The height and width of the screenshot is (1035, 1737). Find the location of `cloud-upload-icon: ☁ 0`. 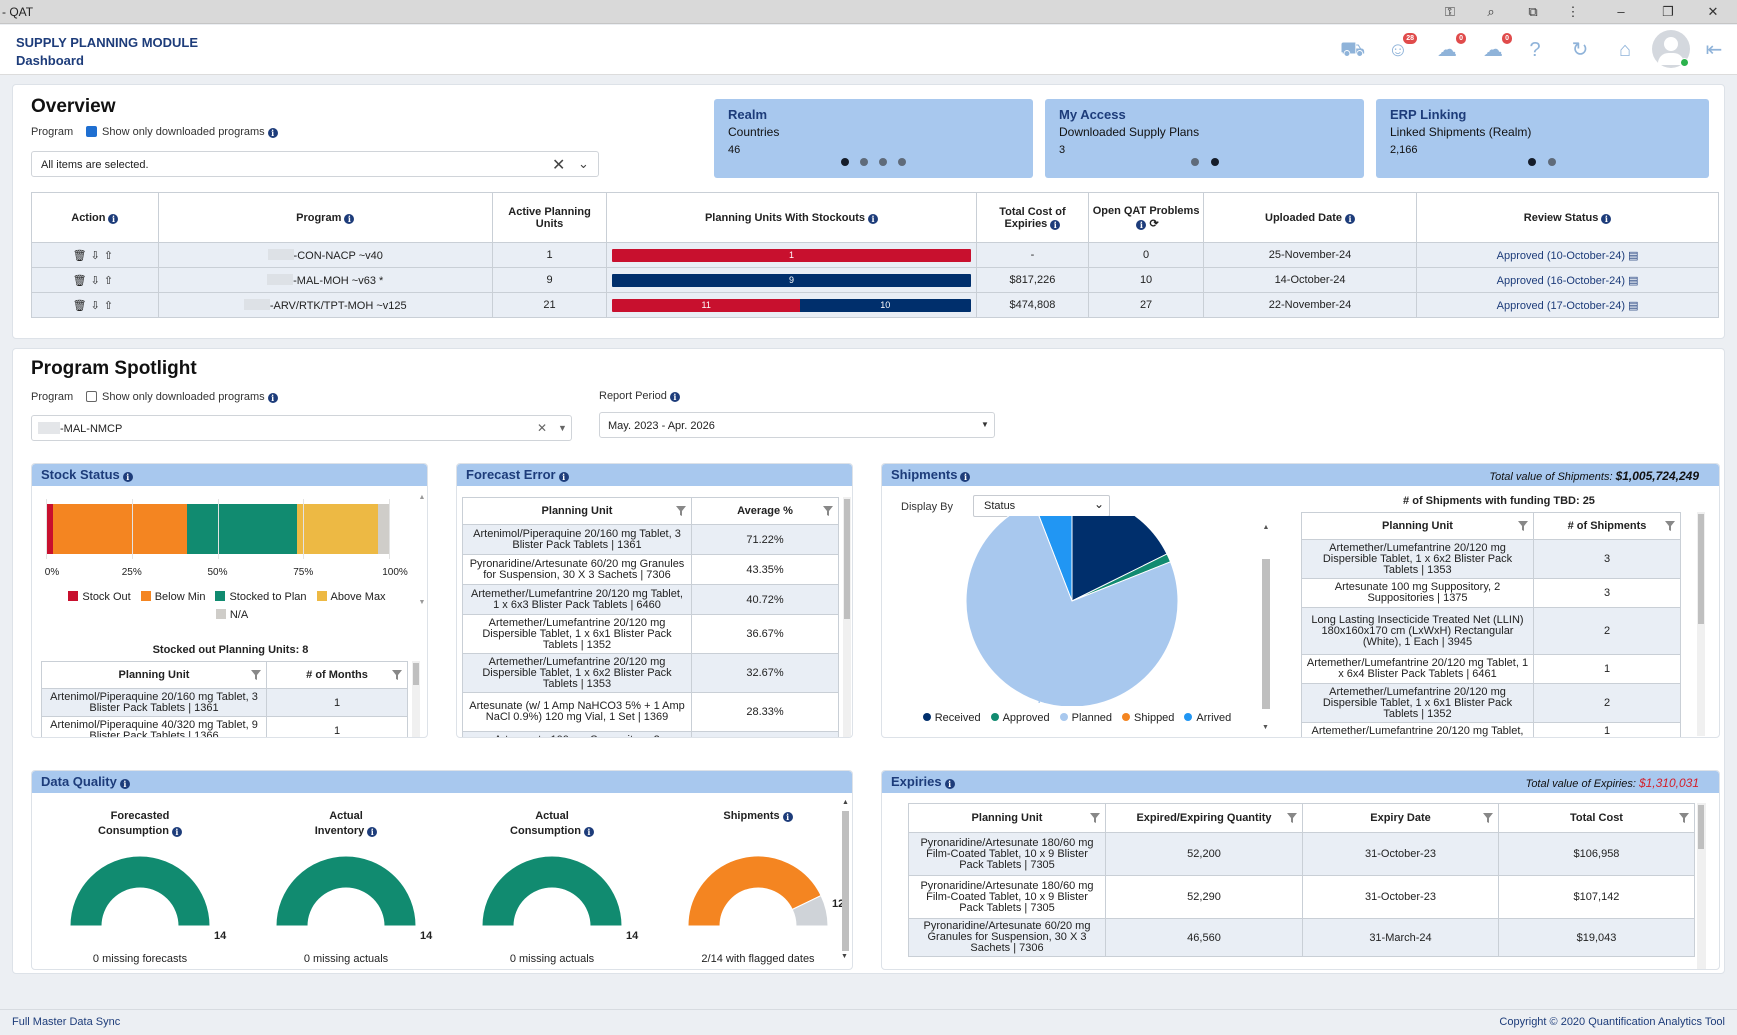

cloud-upload-icon: ☁ 0 is located at coordinates (1496, 47).